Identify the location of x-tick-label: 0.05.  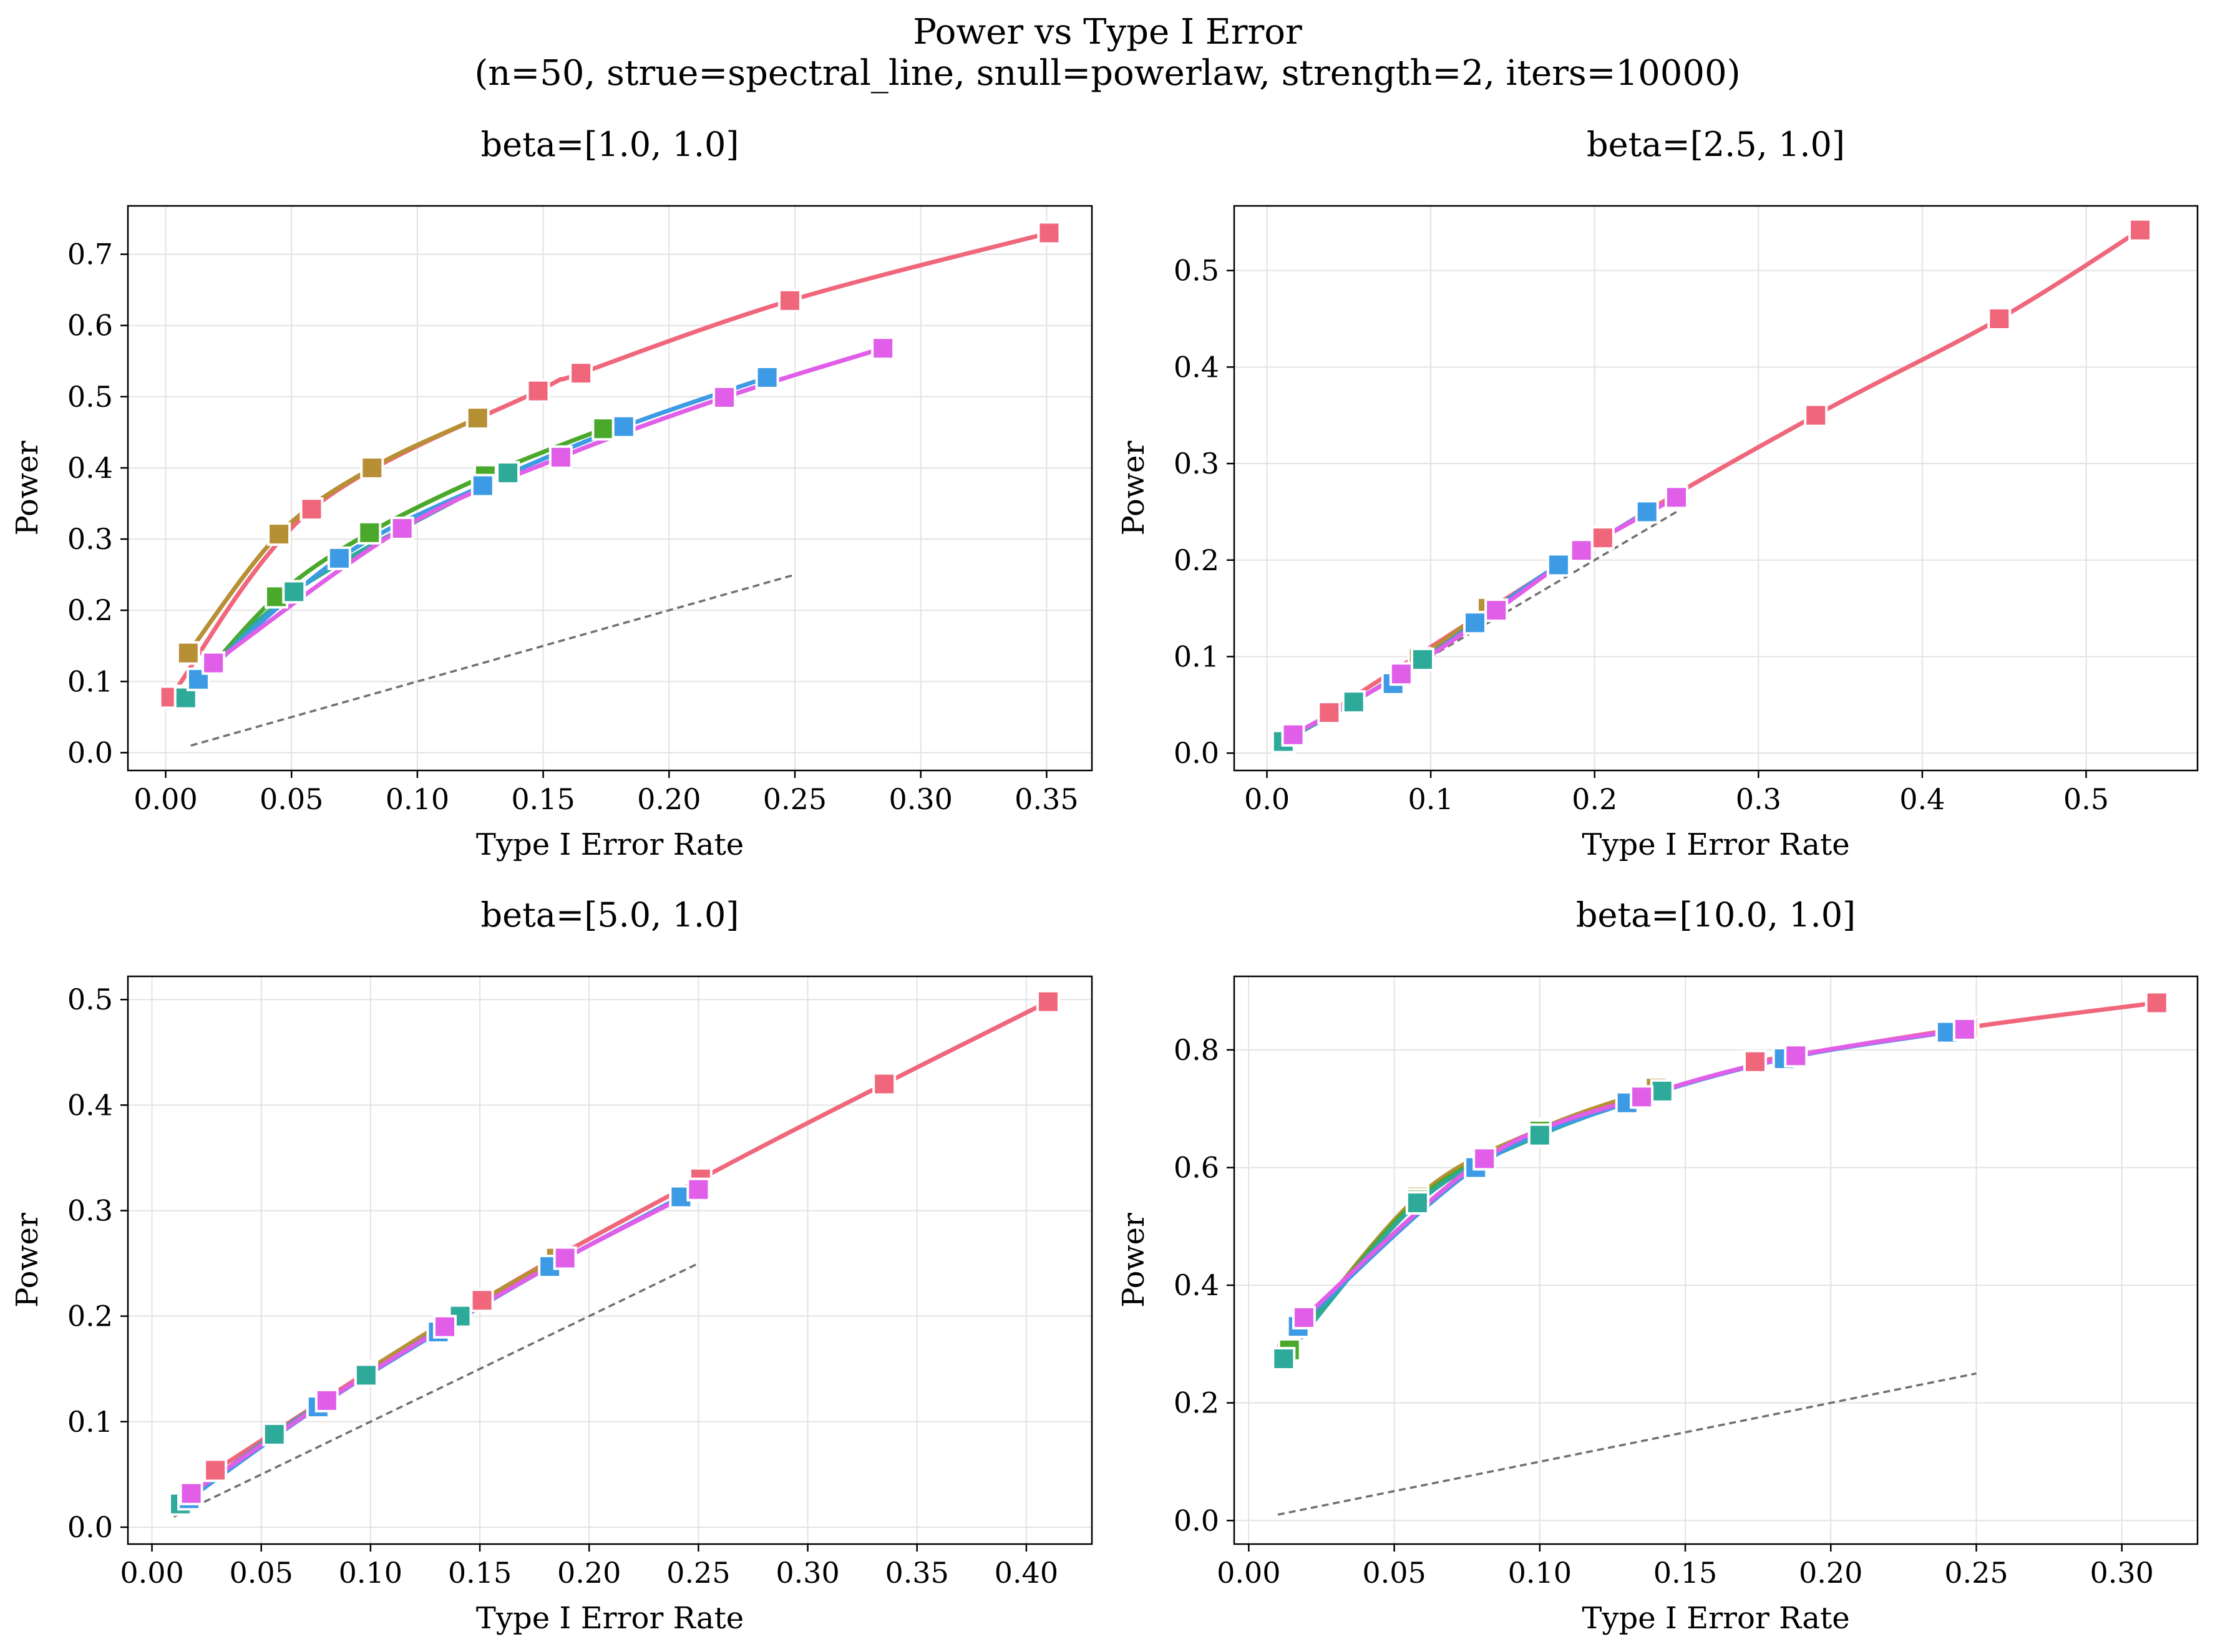
(261, 1573).